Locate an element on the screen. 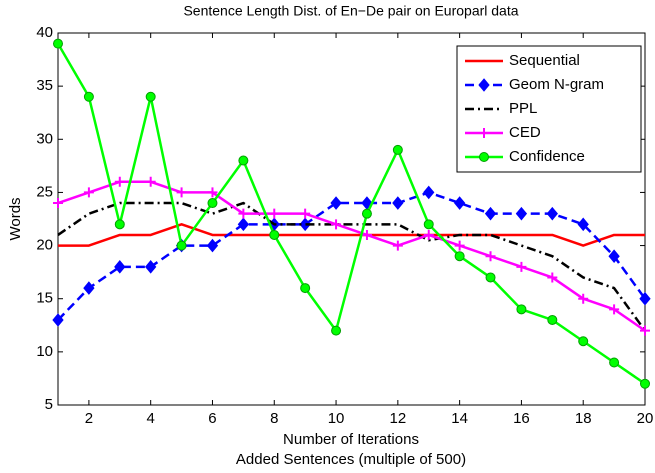  legend-label: Confidence is located at coordinates (547, 156).